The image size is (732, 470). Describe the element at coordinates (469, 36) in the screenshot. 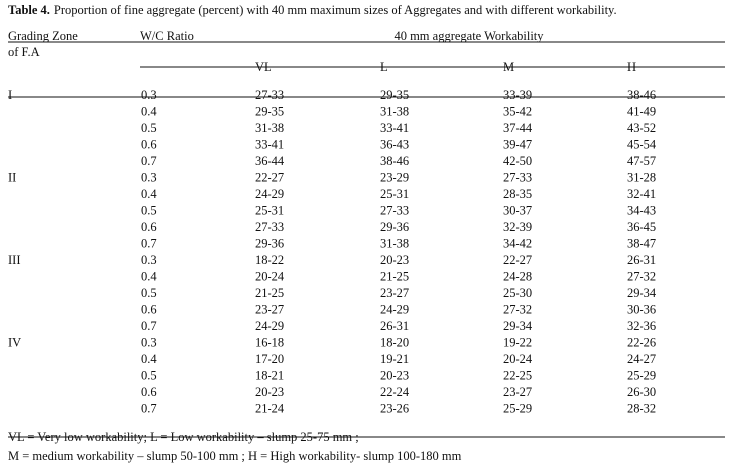

I see `header-group: 40 mm aggregate Workability` at that location.